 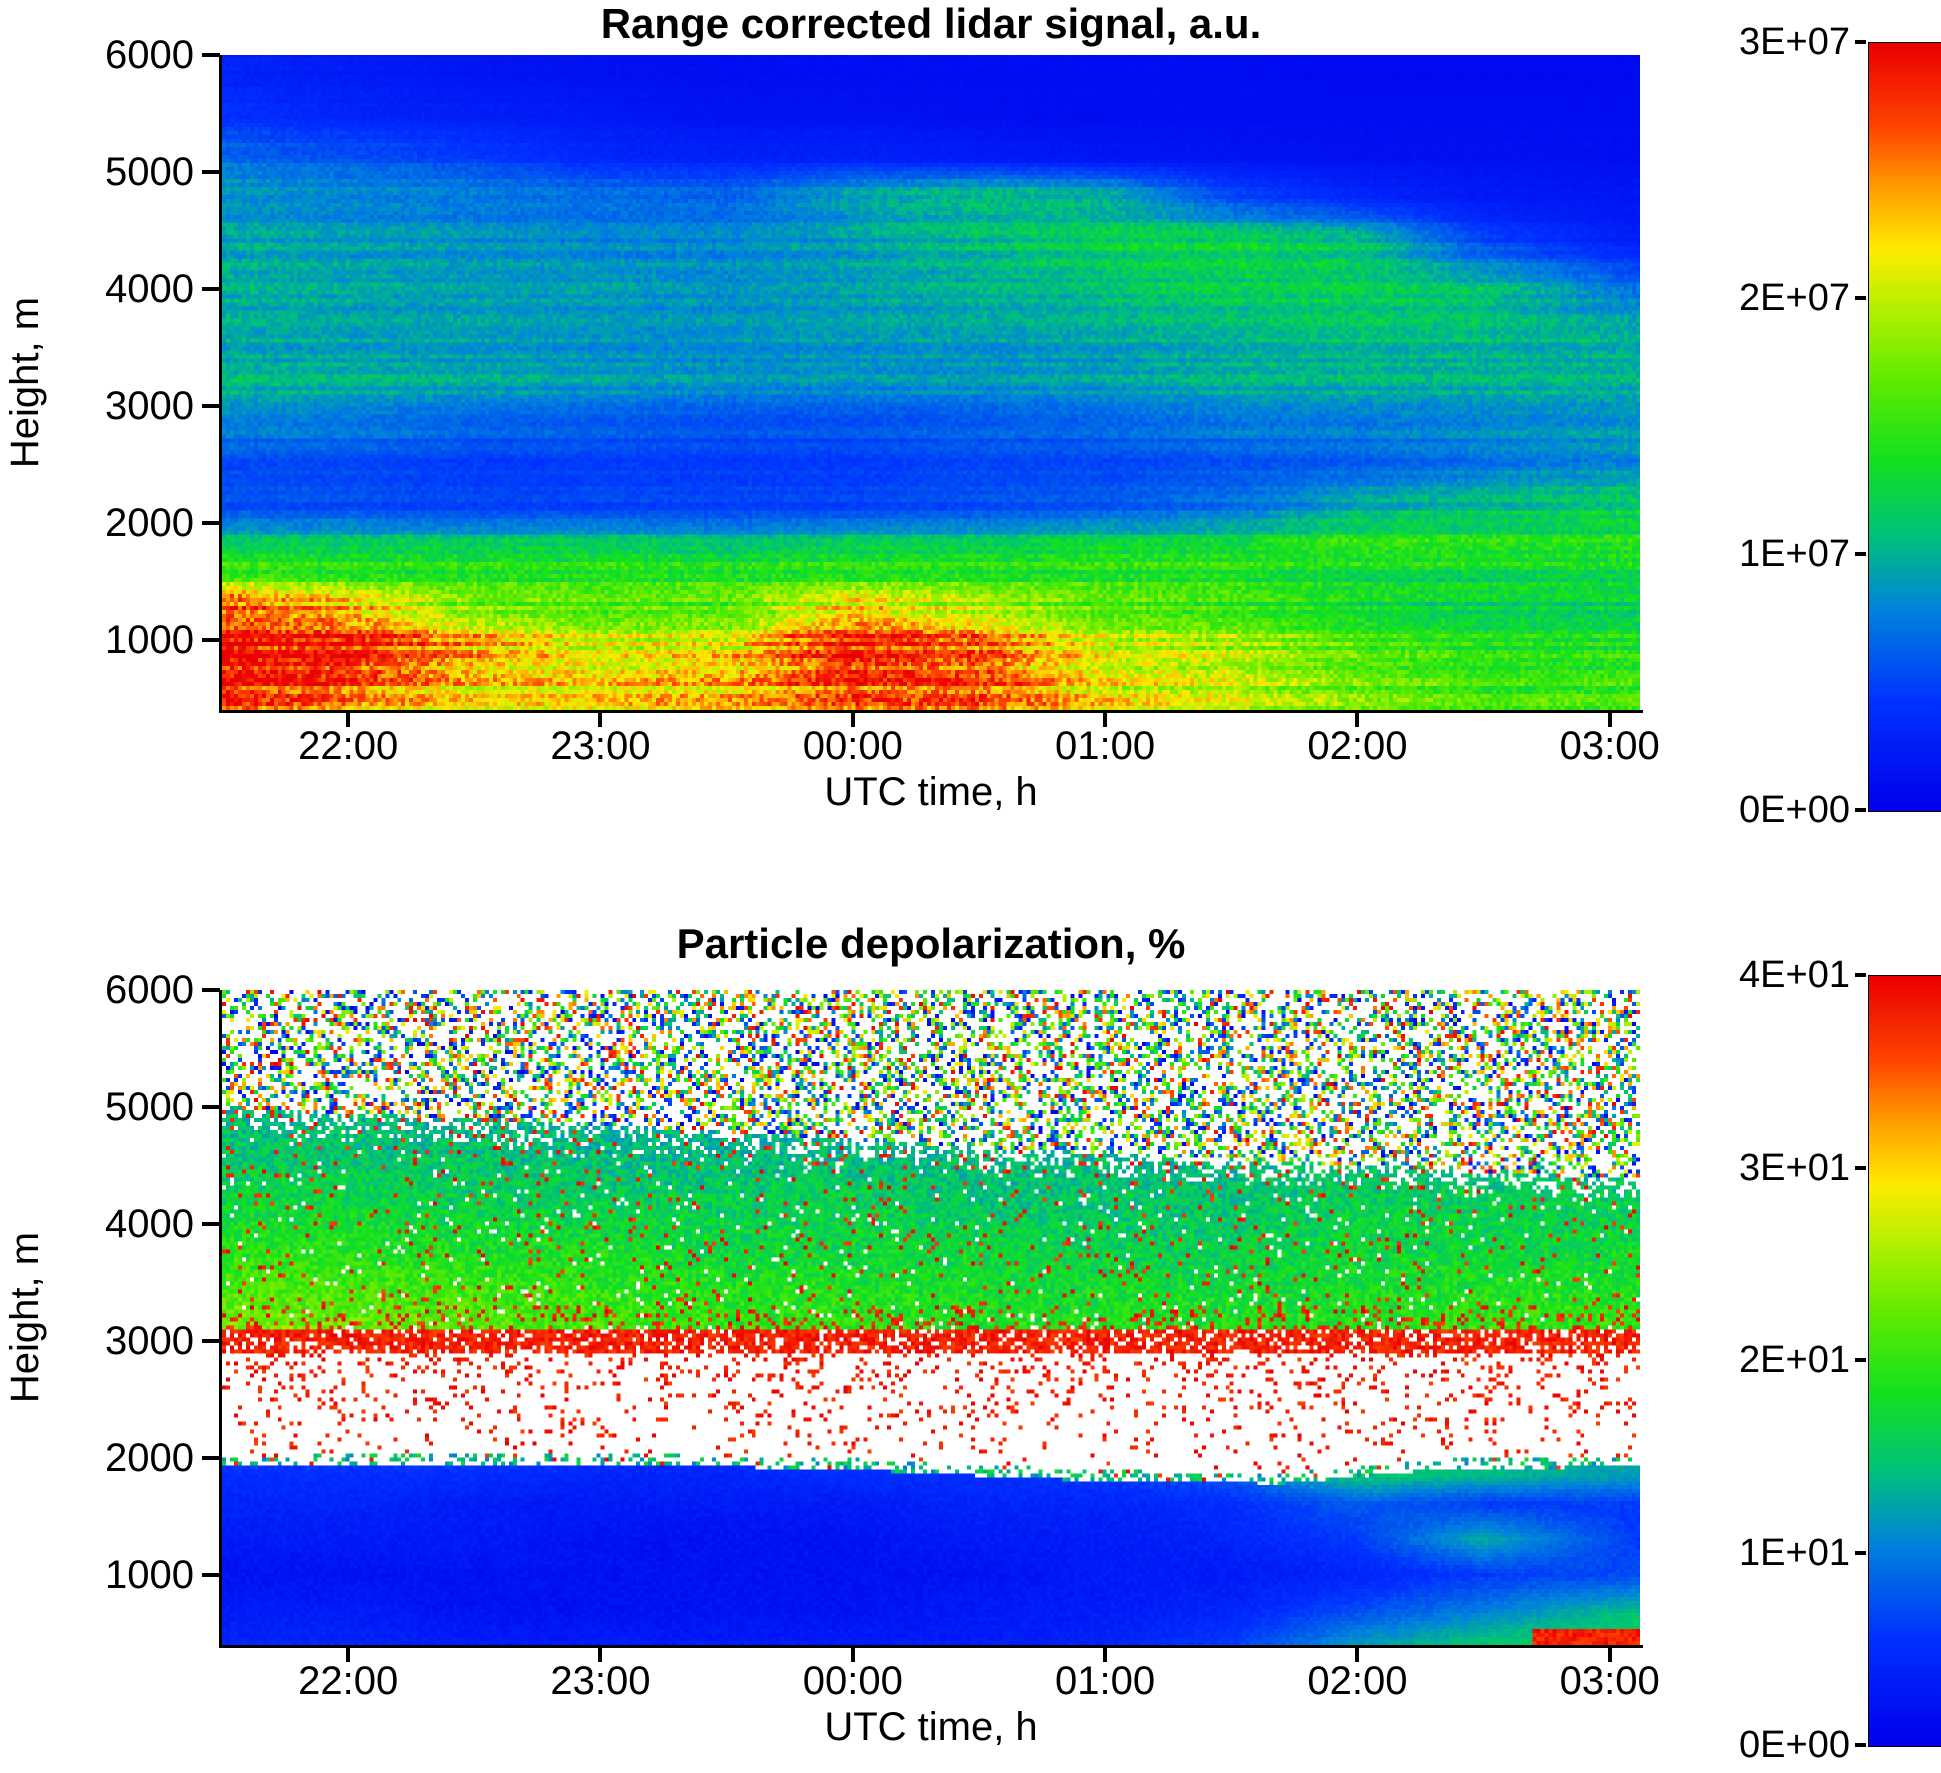 I want to click on depol-y-axis-line, so click(x=220, y=1319).